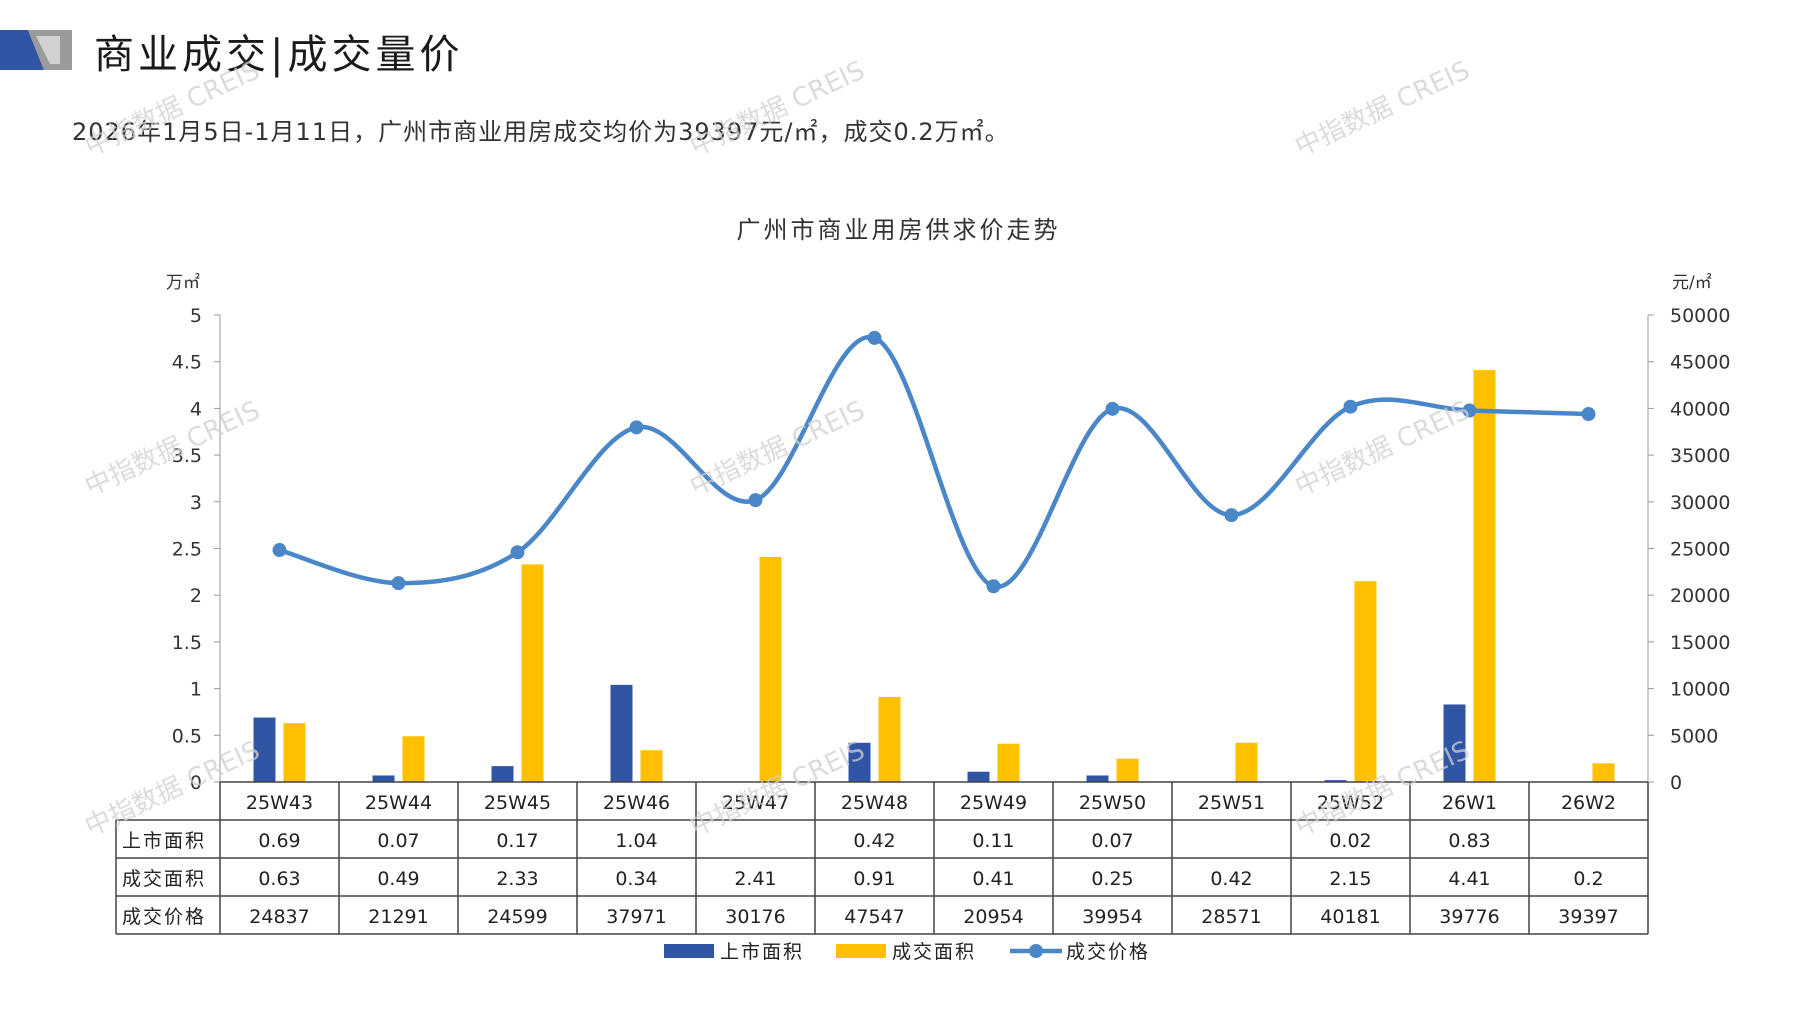  What do you see at coordinates (874, 879) in the screenshot?
I see `table-cell: 0.91` at bounding box center [874, 879].